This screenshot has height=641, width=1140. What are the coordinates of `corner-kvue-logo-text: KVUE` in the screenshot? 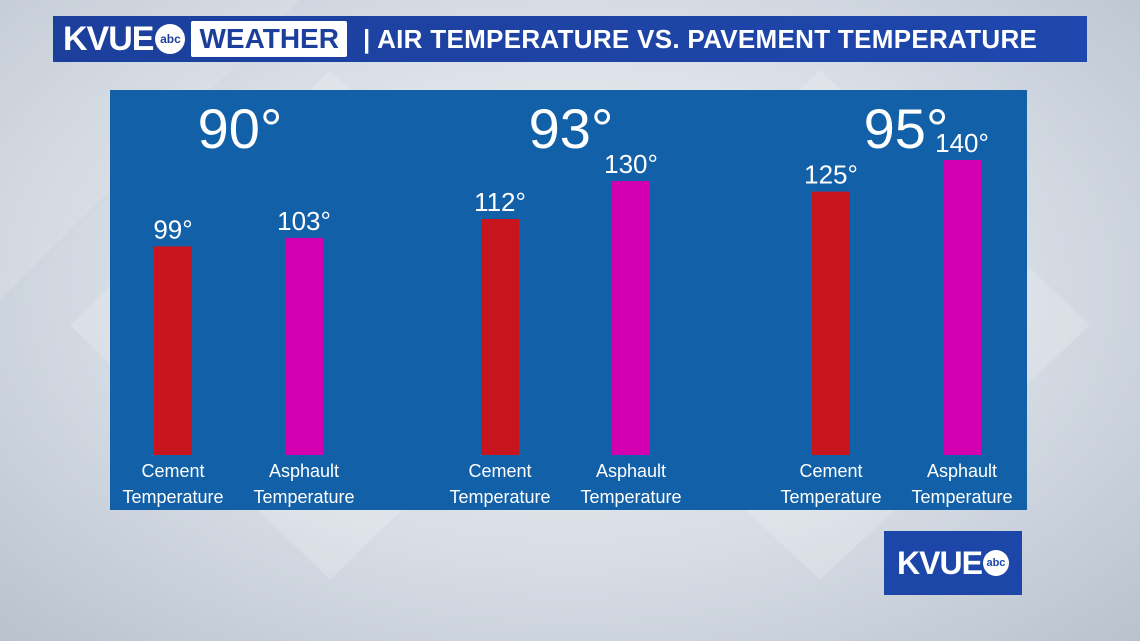 It's located at (940, 562).